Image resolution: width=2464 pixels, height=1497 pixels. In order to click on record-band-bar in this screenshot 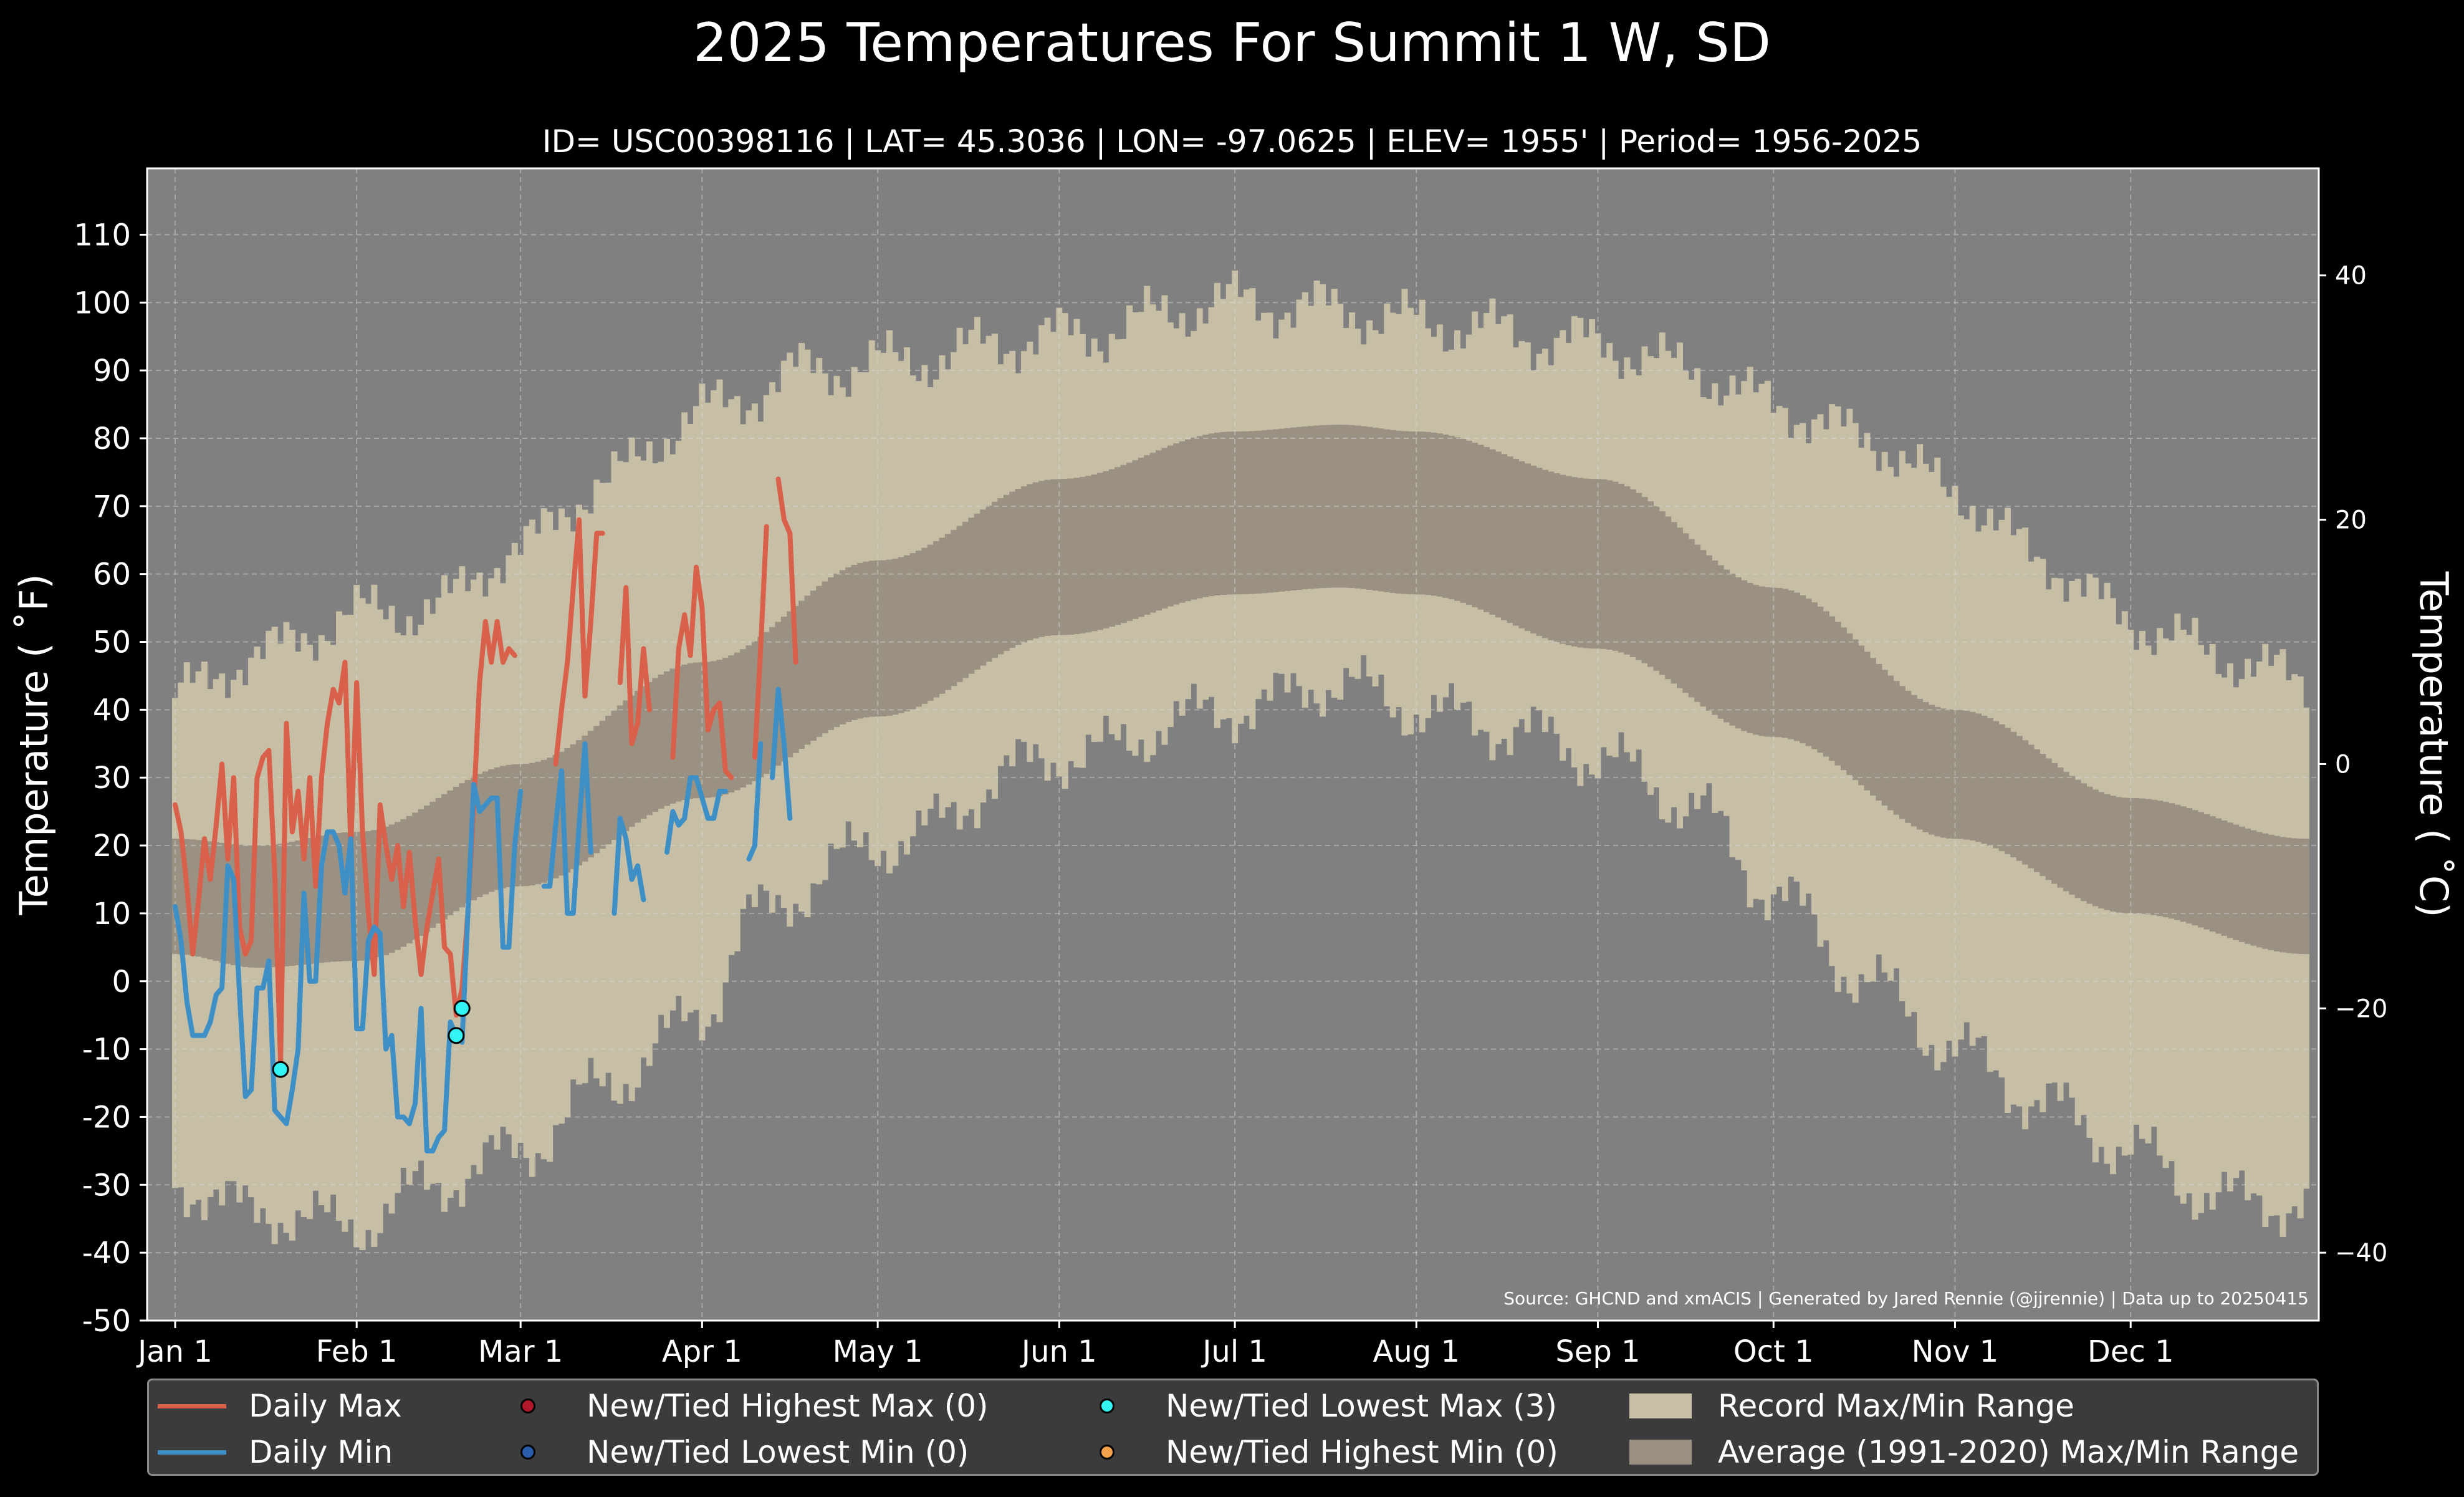, I will do `click(2200, 929)`.